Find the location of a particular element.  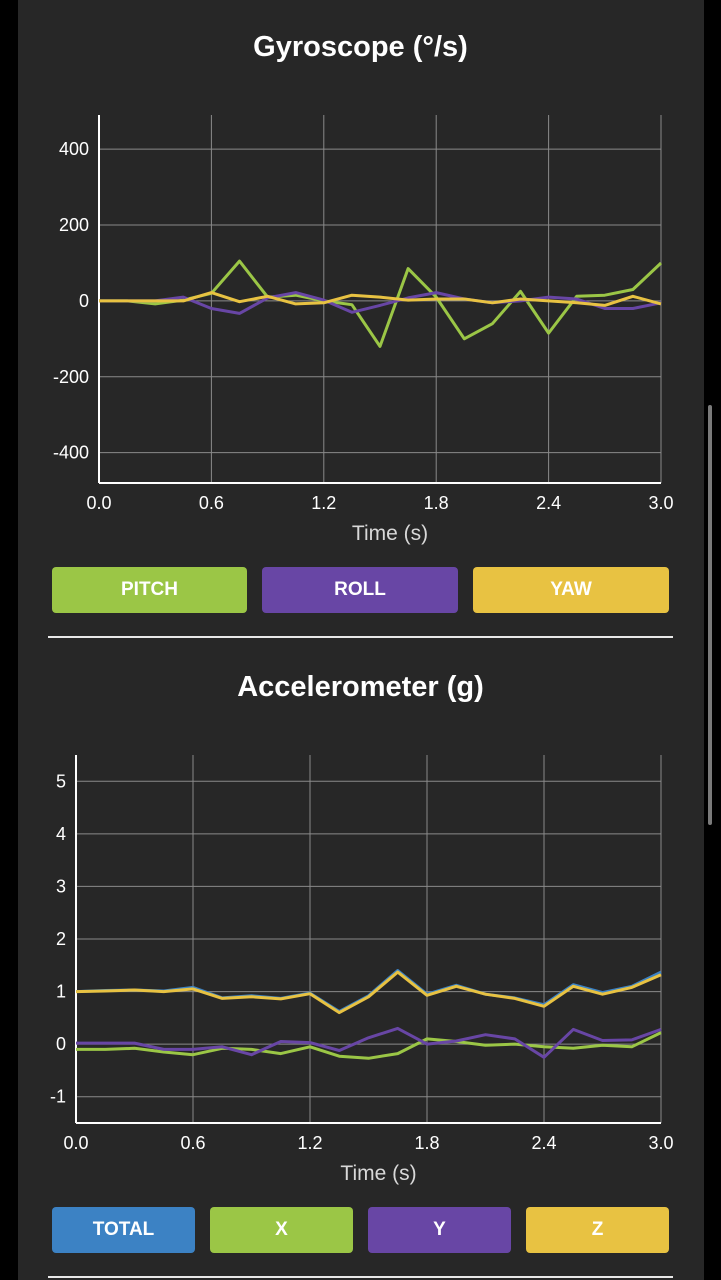

accel-x-tick-label: 0.0 is located at coordinates (75, 1143).